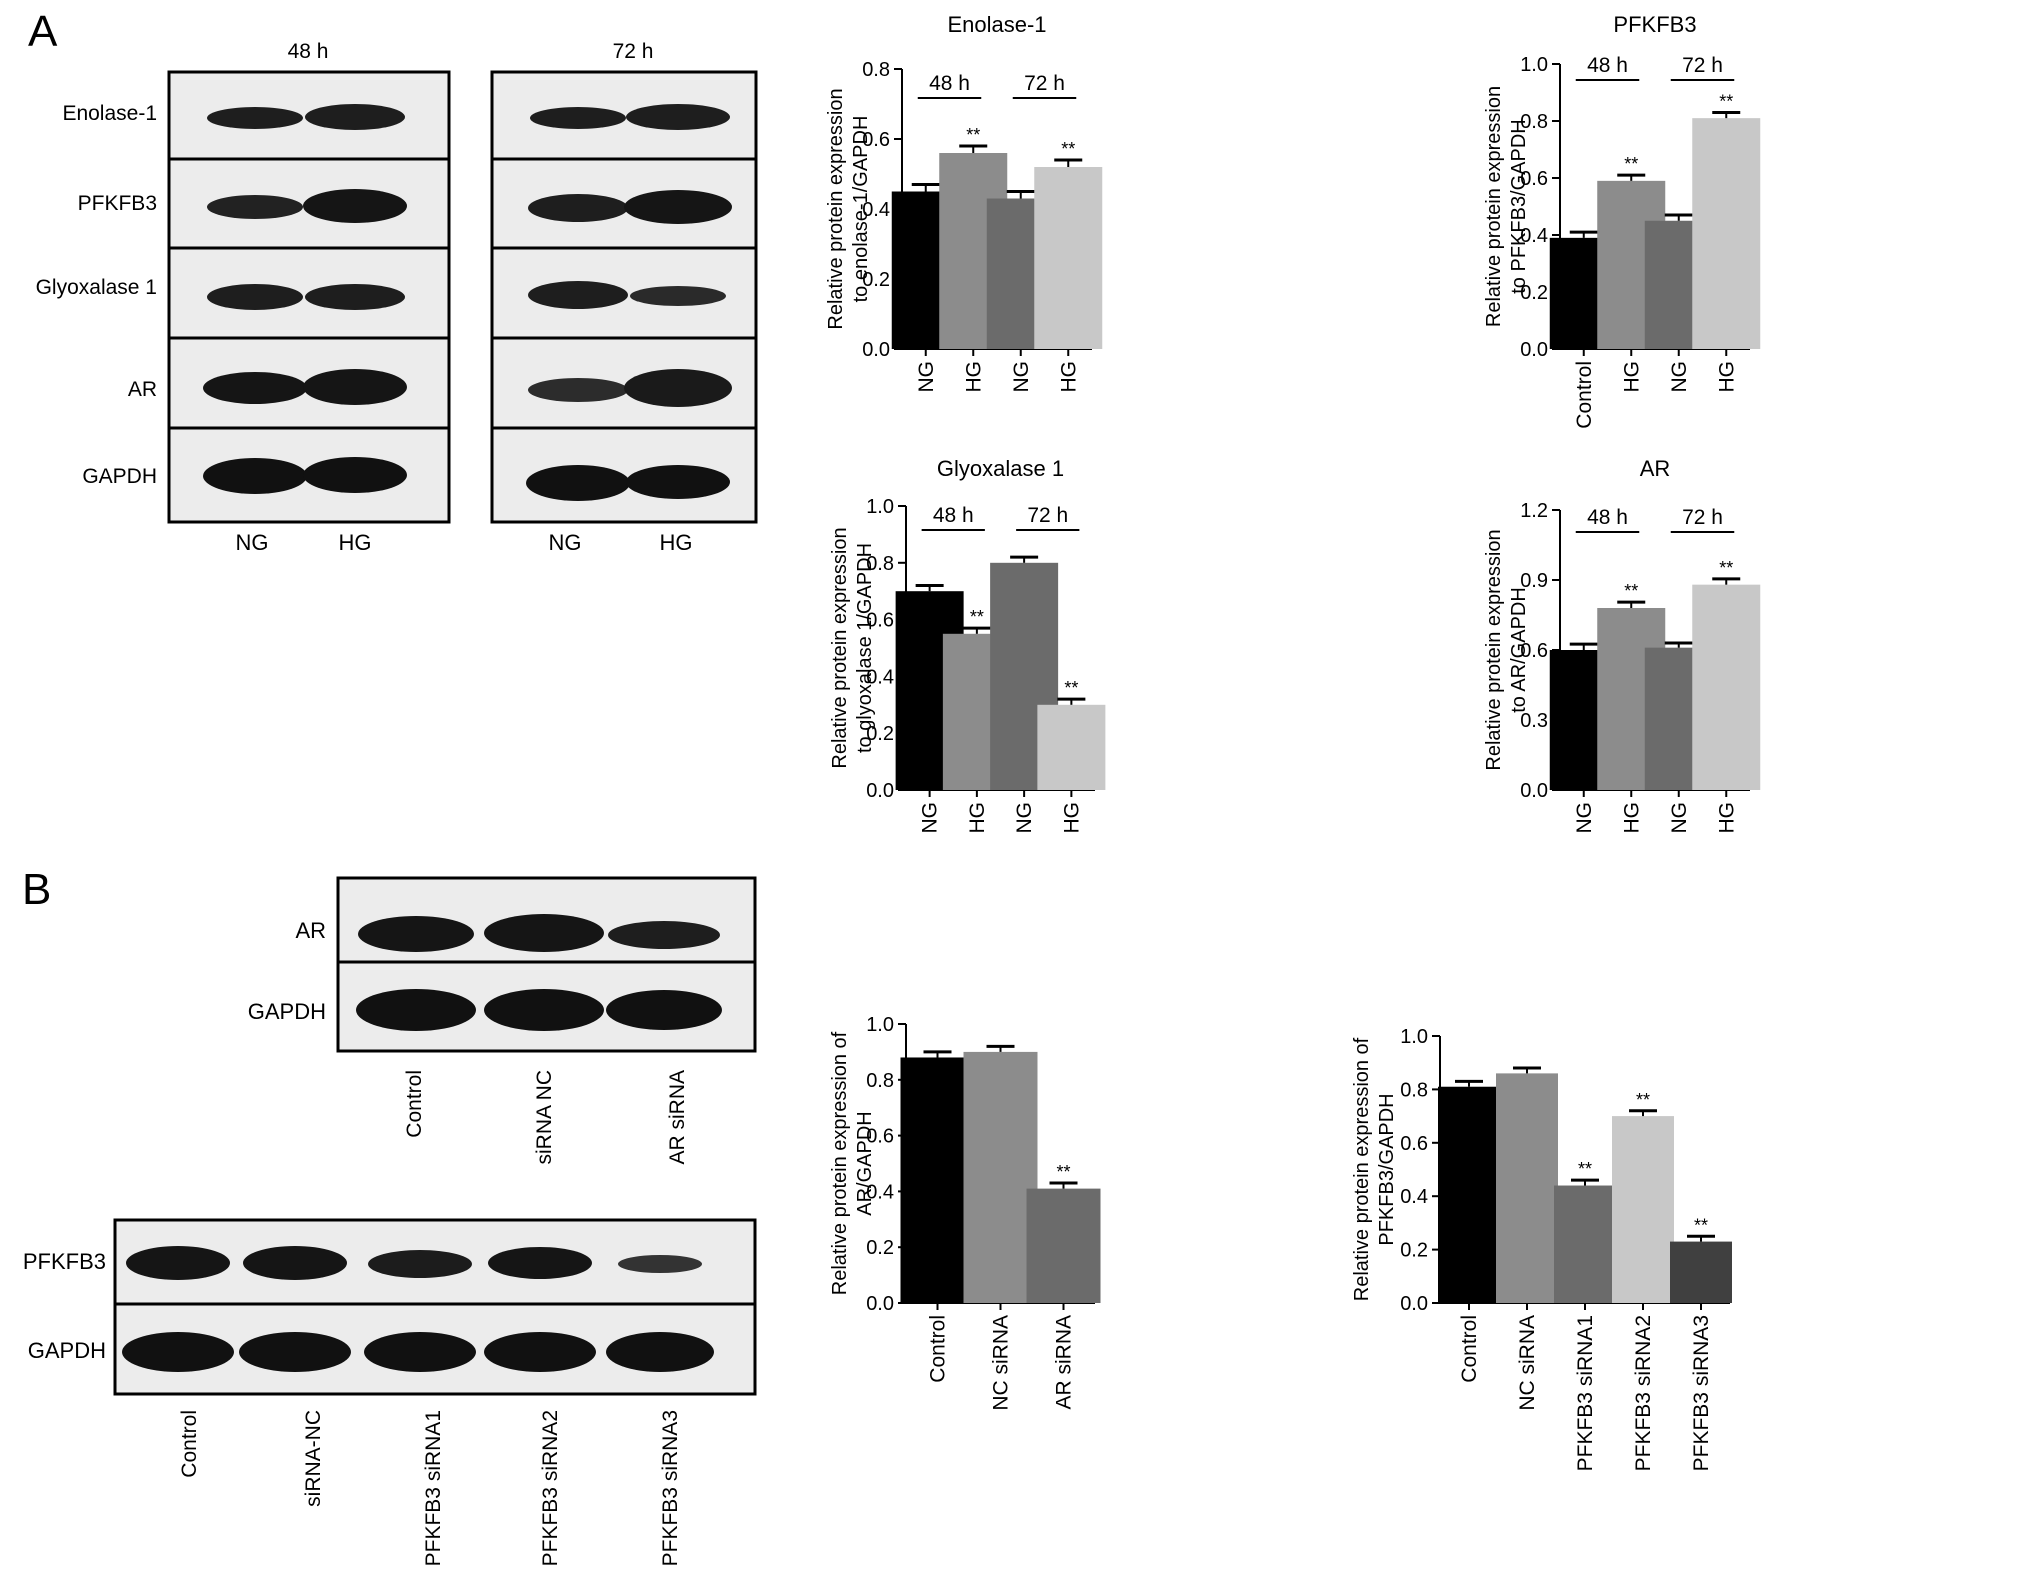  I want to click on x-tick-label: NC siRNA, so click(1527, 1363).